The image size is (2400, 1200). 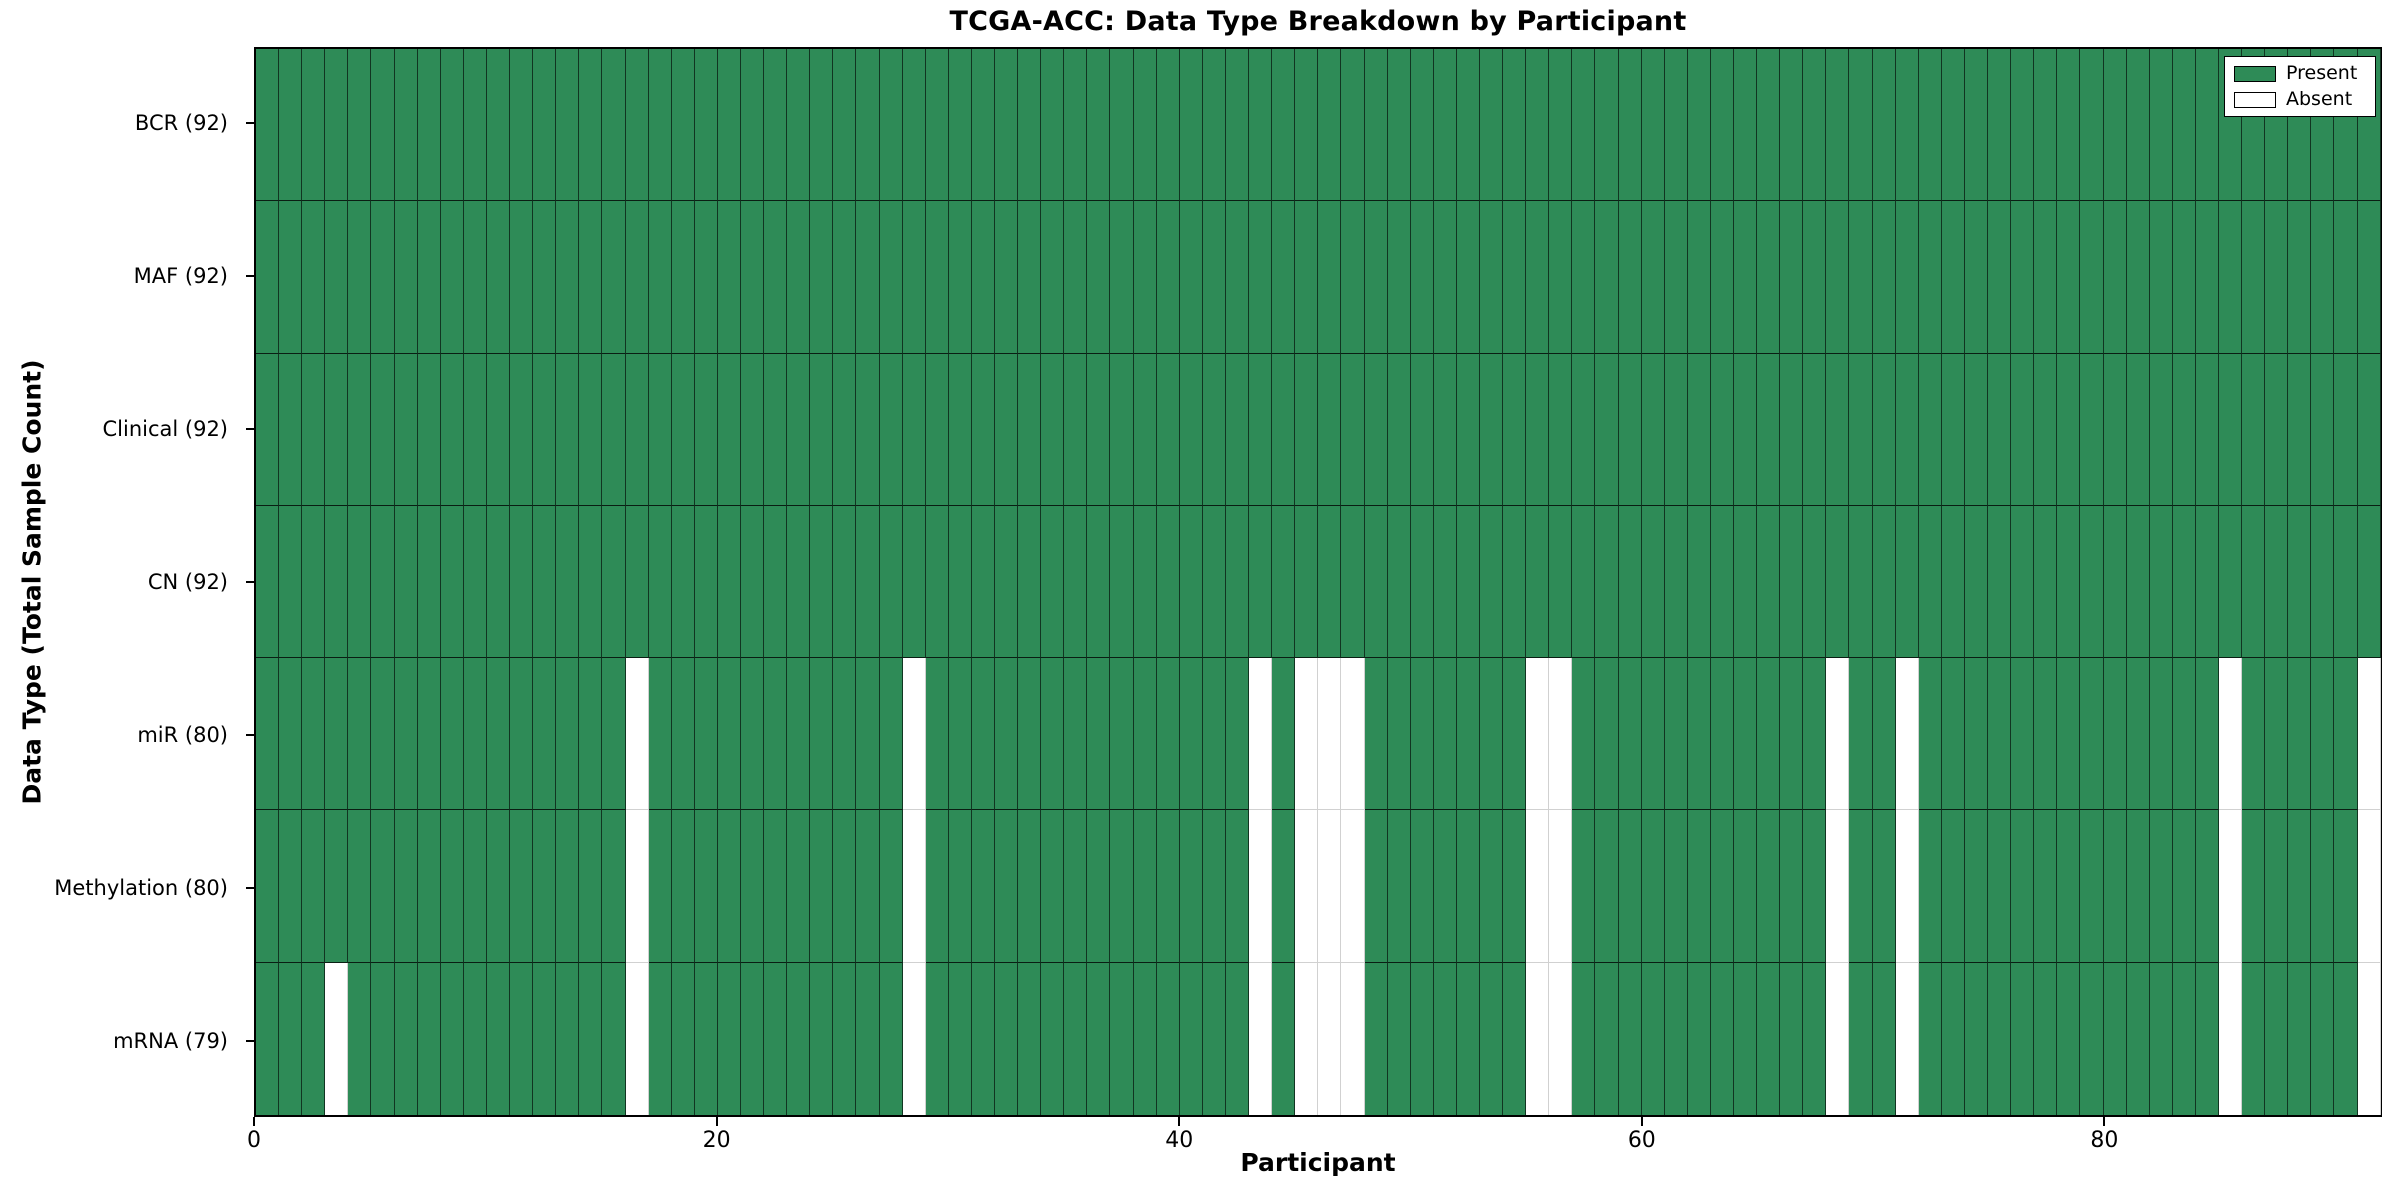 I want to click on cell-maf-p61, so click(x=1676, y=277).